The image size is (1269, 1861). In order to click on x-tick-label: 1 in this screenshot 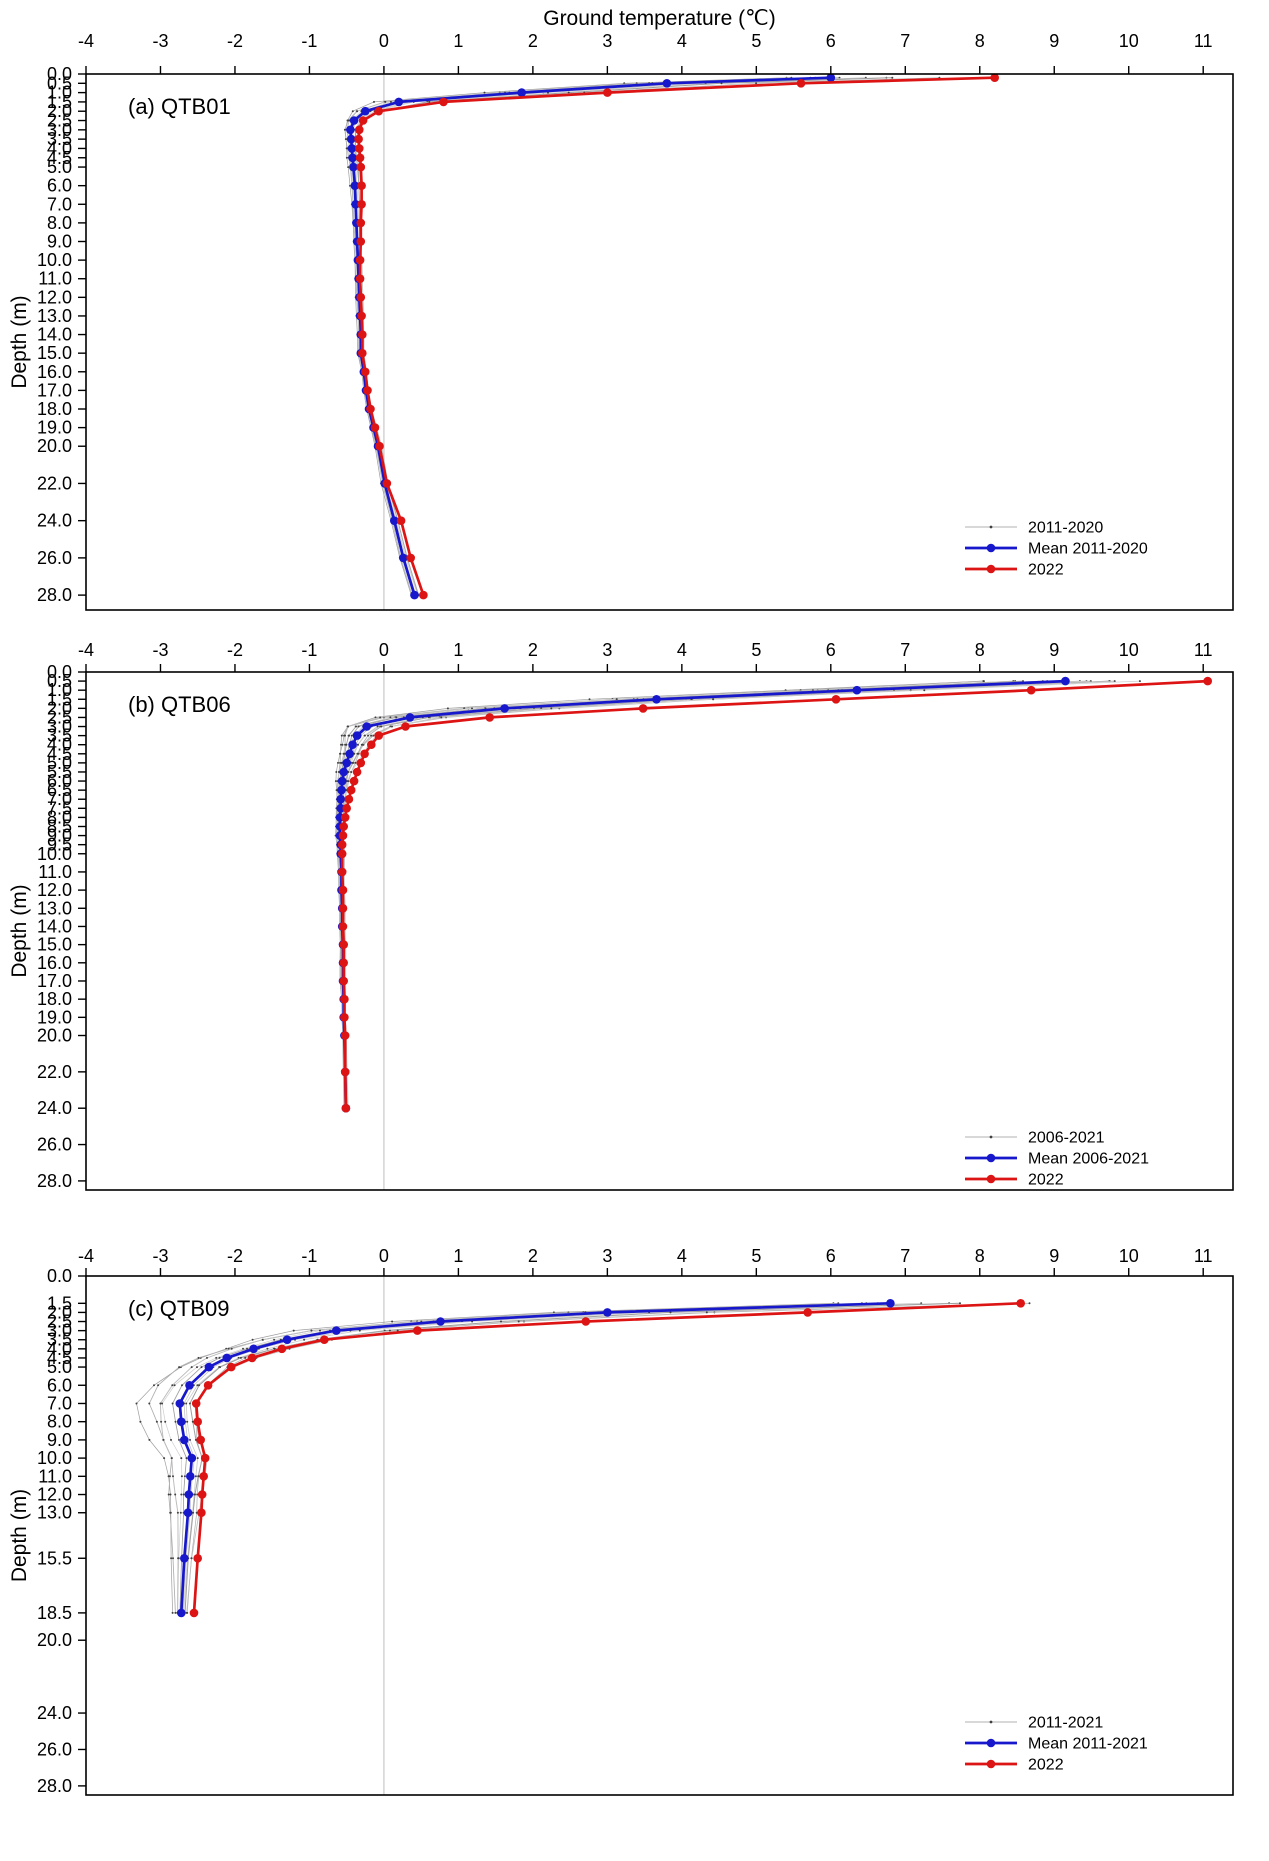, I will do `click(458, 1256)`.